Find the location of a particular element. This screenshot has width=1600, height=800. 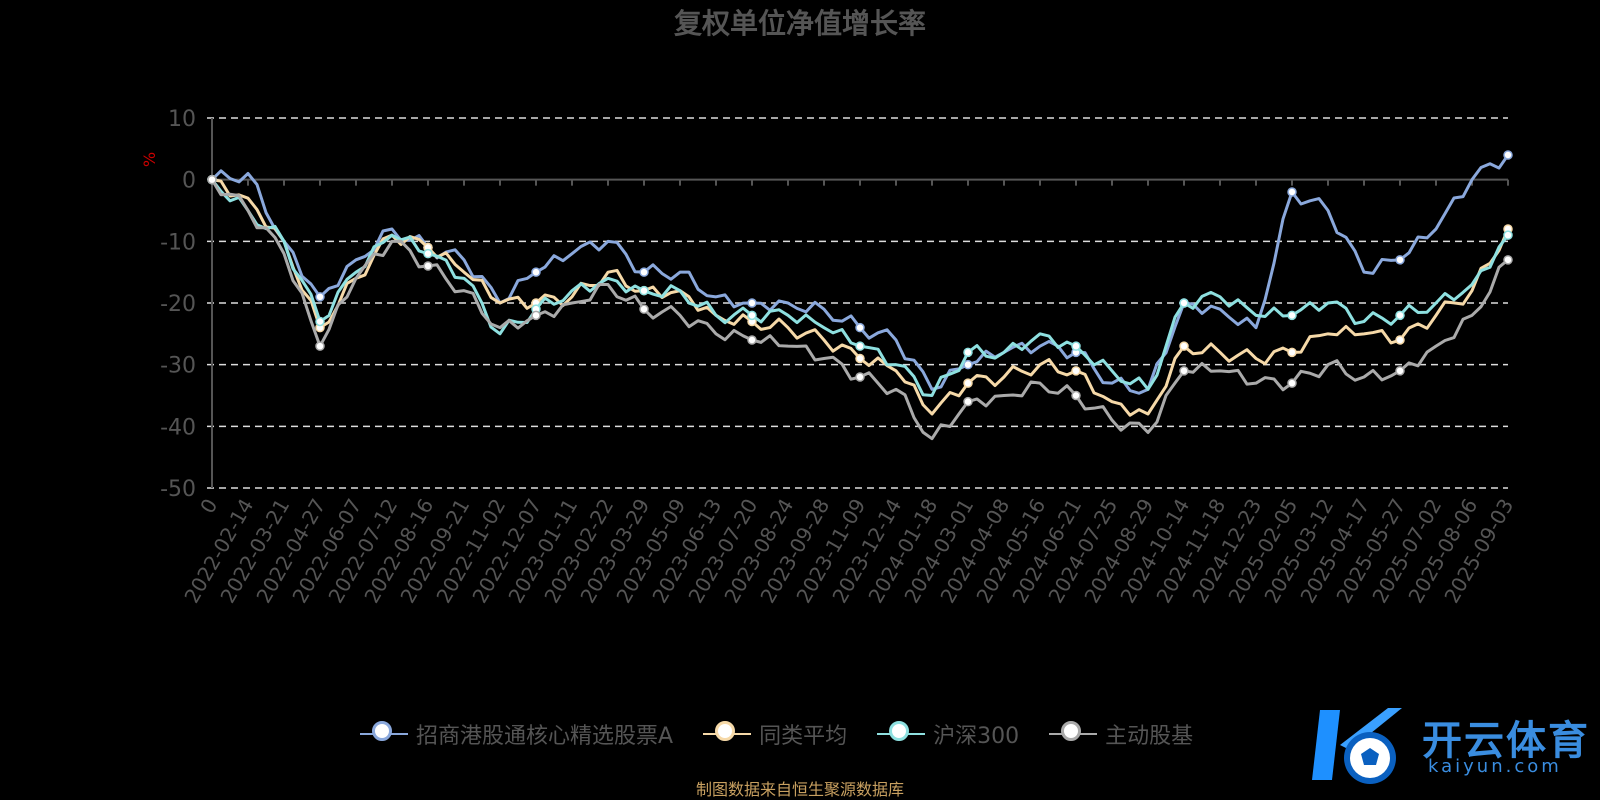

legend-item-2: 沪深300 is located at coordinates (948, 734).